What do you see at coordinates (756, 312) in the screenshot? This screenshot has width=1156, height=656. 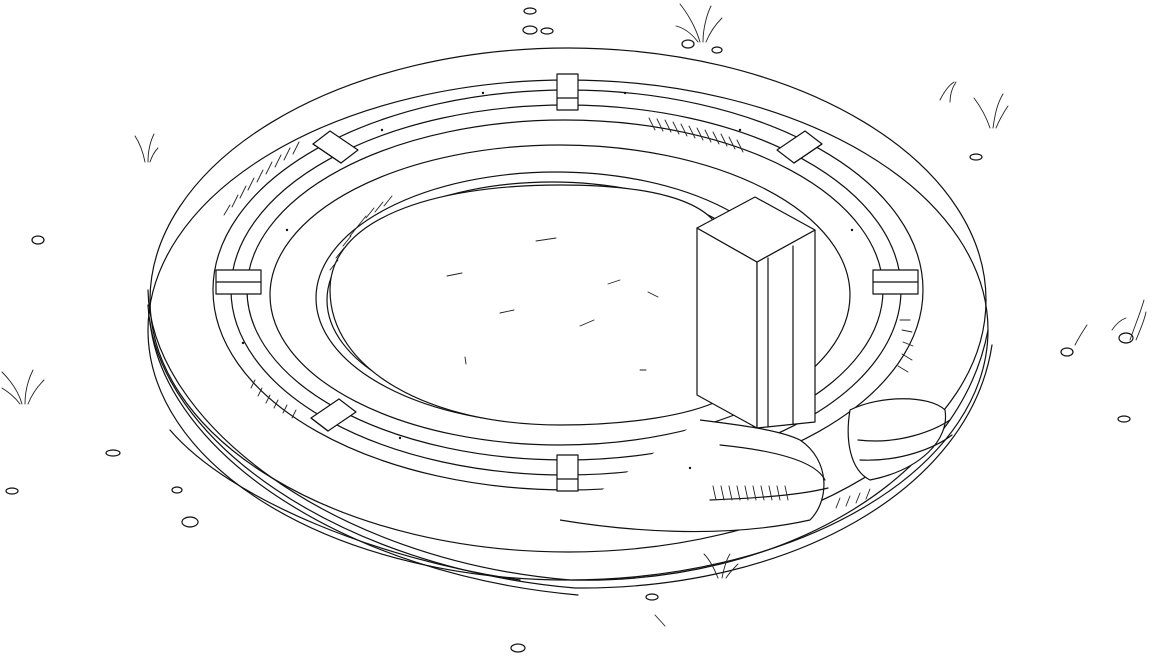 I see `monolith` at bounding box center [756, 312].